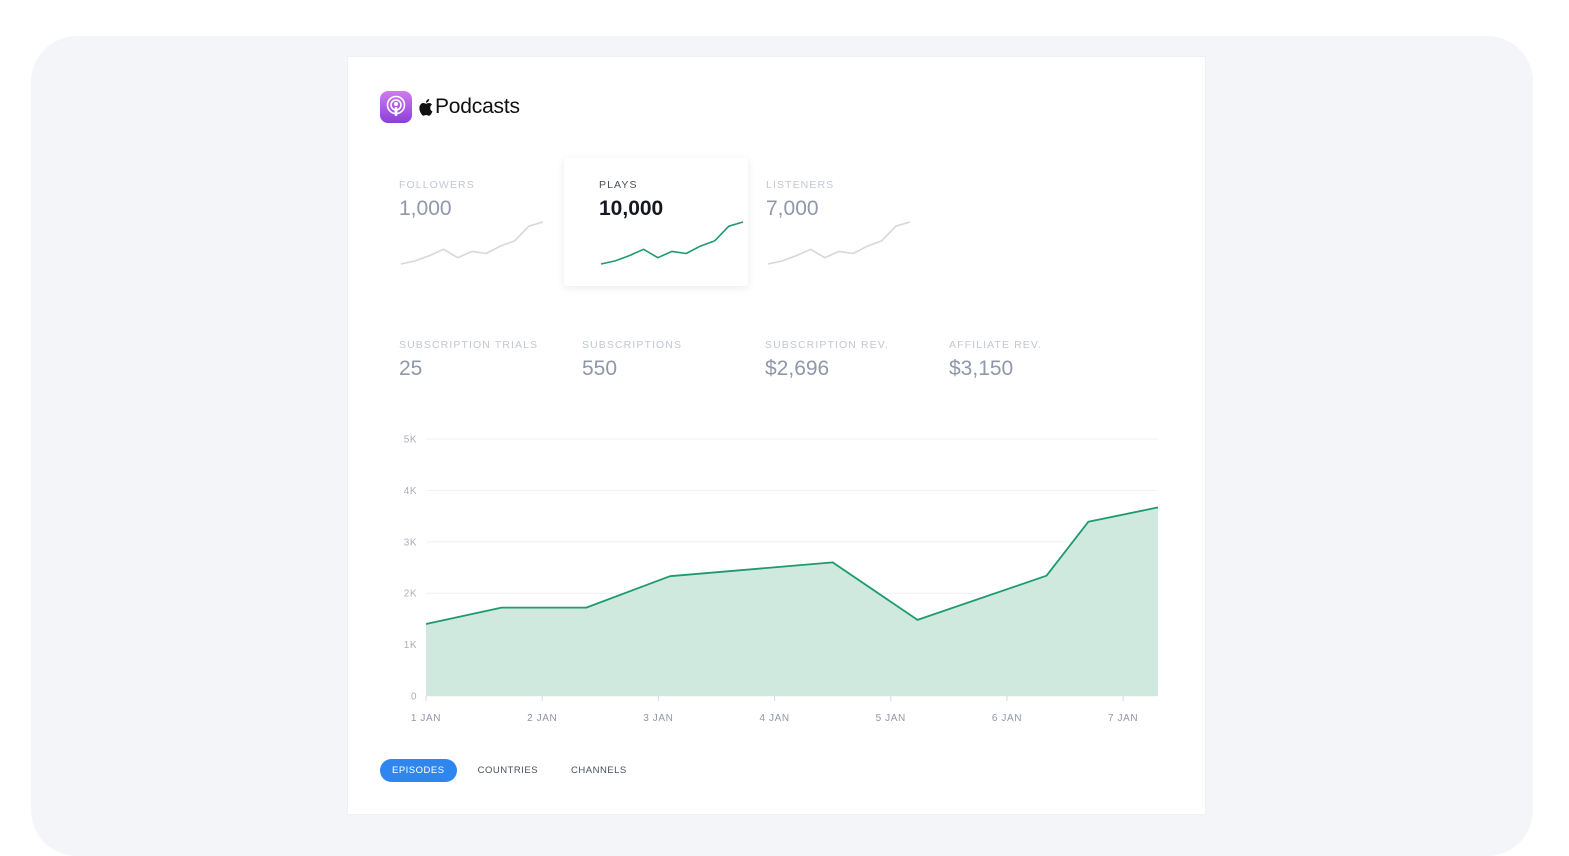 The width and height of the screenshot is (1569, 856). Describe the element at coordinates (1007, 718) in the screenshot. I see `x-tick-label: 6 JAN` at that location.